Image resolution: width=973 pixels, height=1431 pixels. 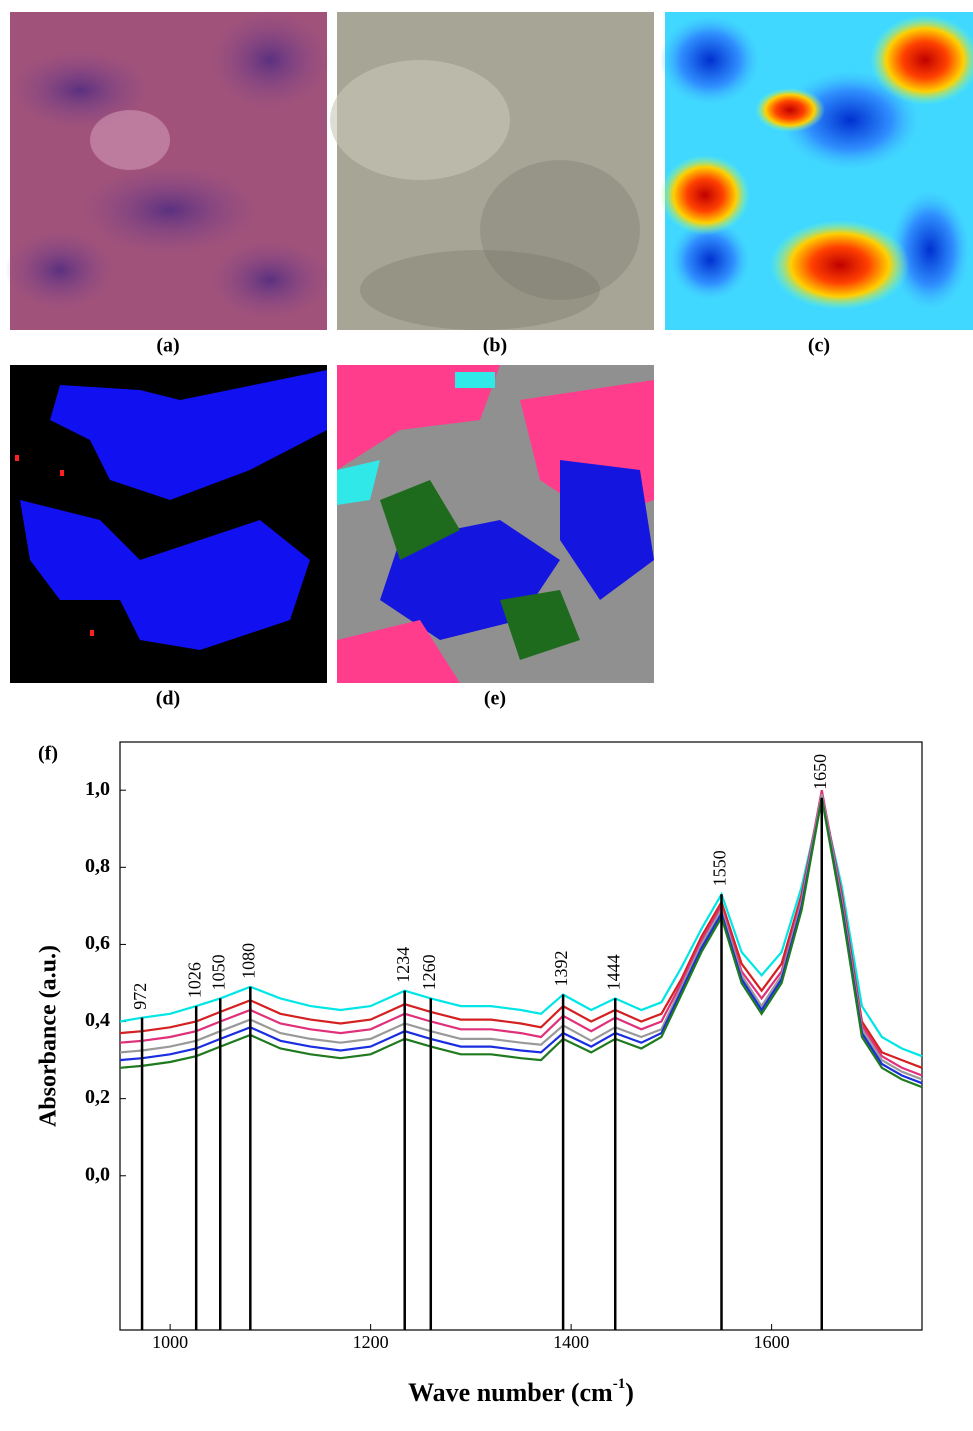 I want to click on y-axis-label: Absorbance (a.u.), so click(x=49, y=1036).